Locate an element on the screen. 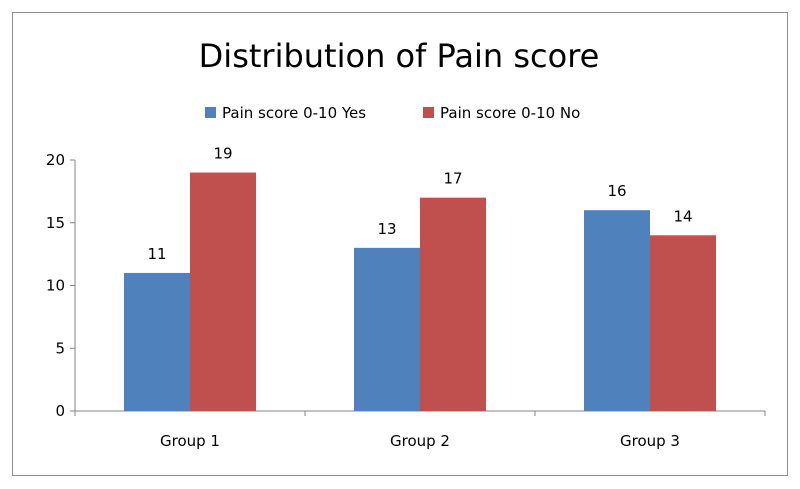 This screenshot has width=800, height=489. y-tick-label-5: 5 is located at coordinates (60, 348).